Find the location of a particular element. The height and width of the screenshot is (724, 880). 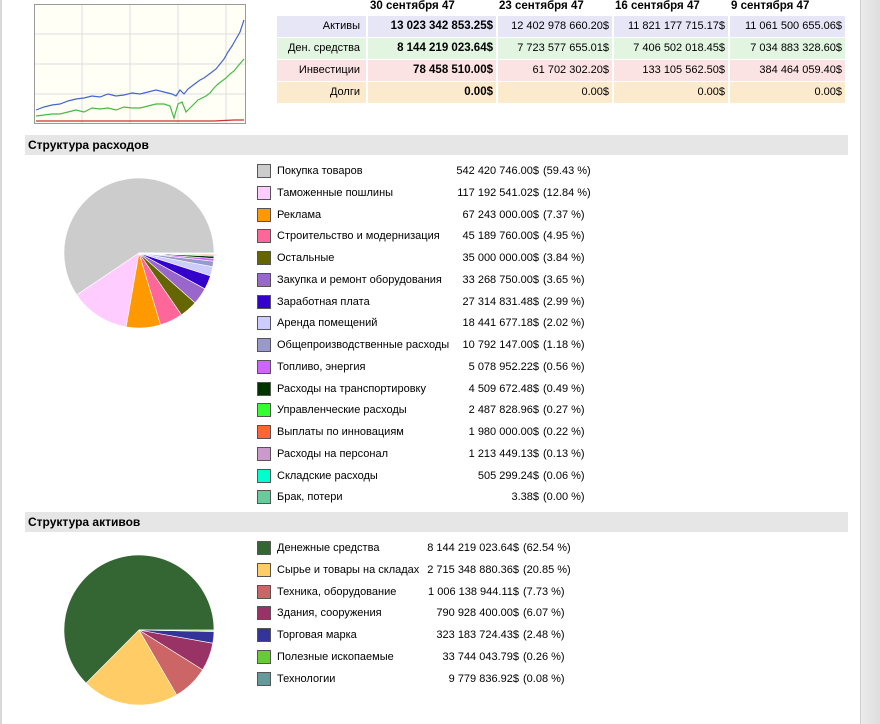

legend-value: 117 192 541.02$ is located at coordinates (498, 192).